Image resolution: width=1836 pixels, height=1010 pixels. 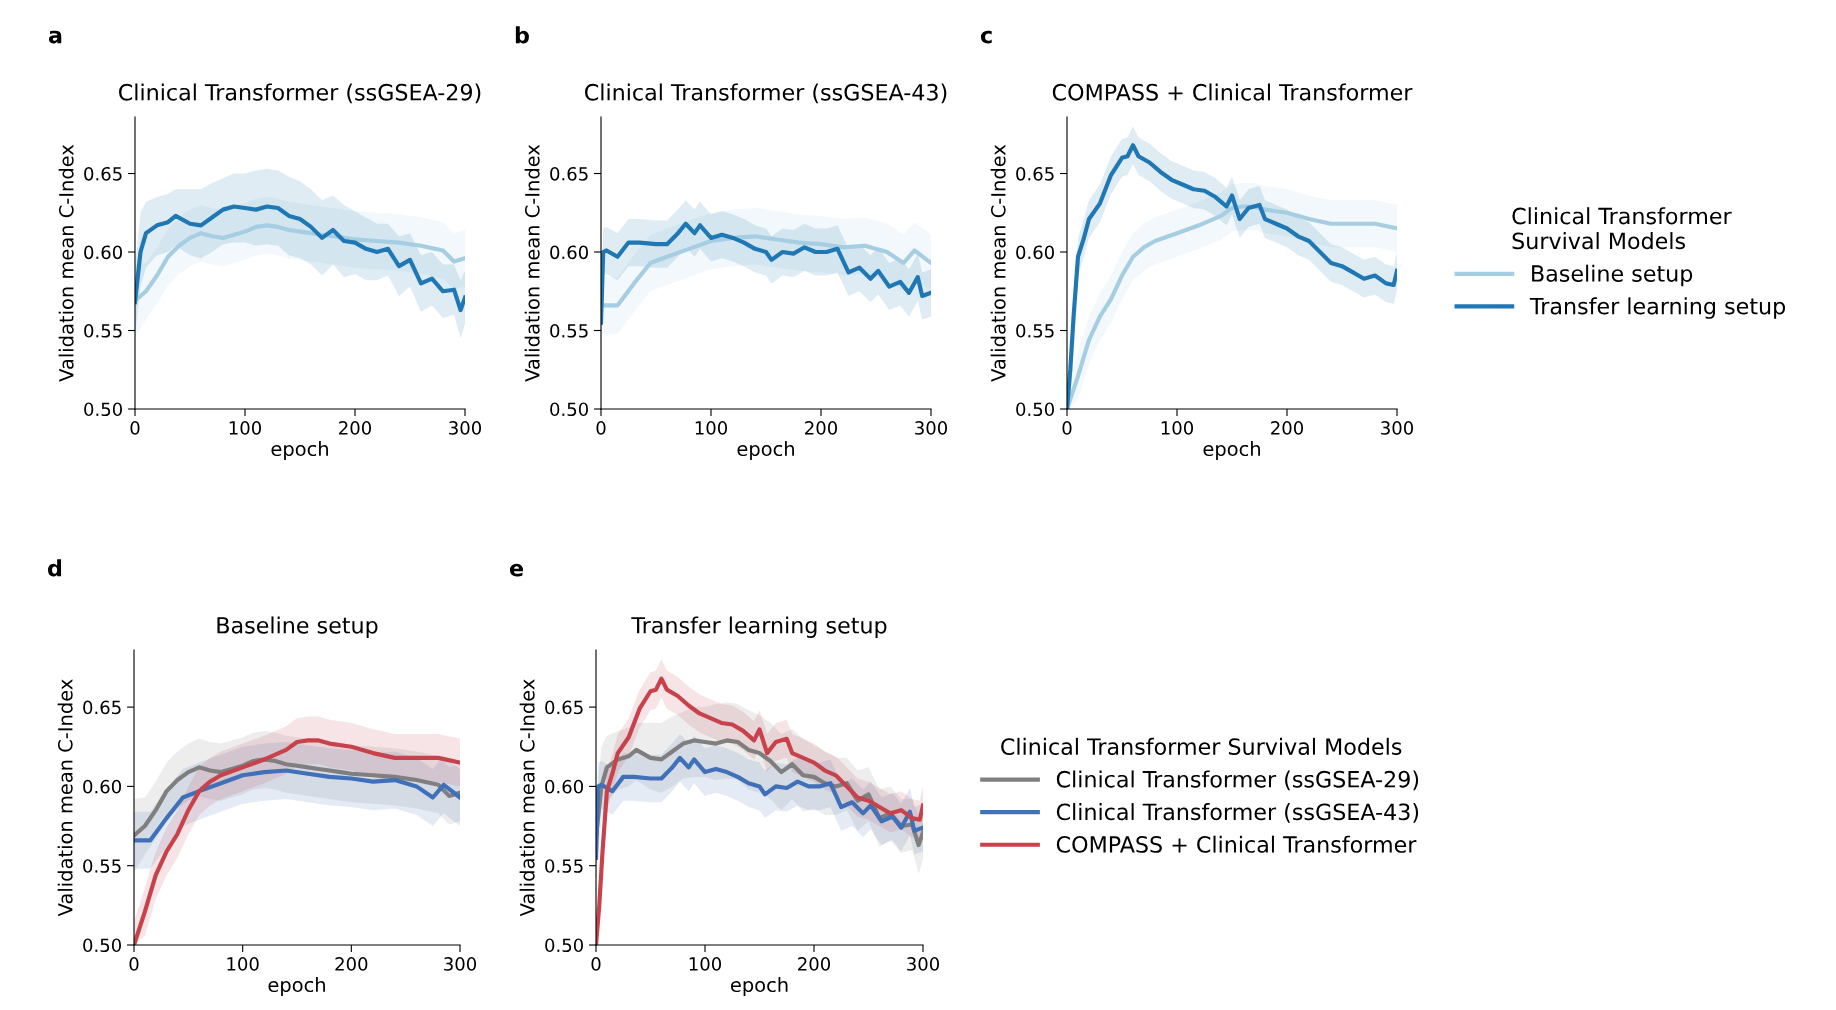 I want to click on legend-label: Clinical Transformer (ssGSEA-43), so click(x=1237, y=813).